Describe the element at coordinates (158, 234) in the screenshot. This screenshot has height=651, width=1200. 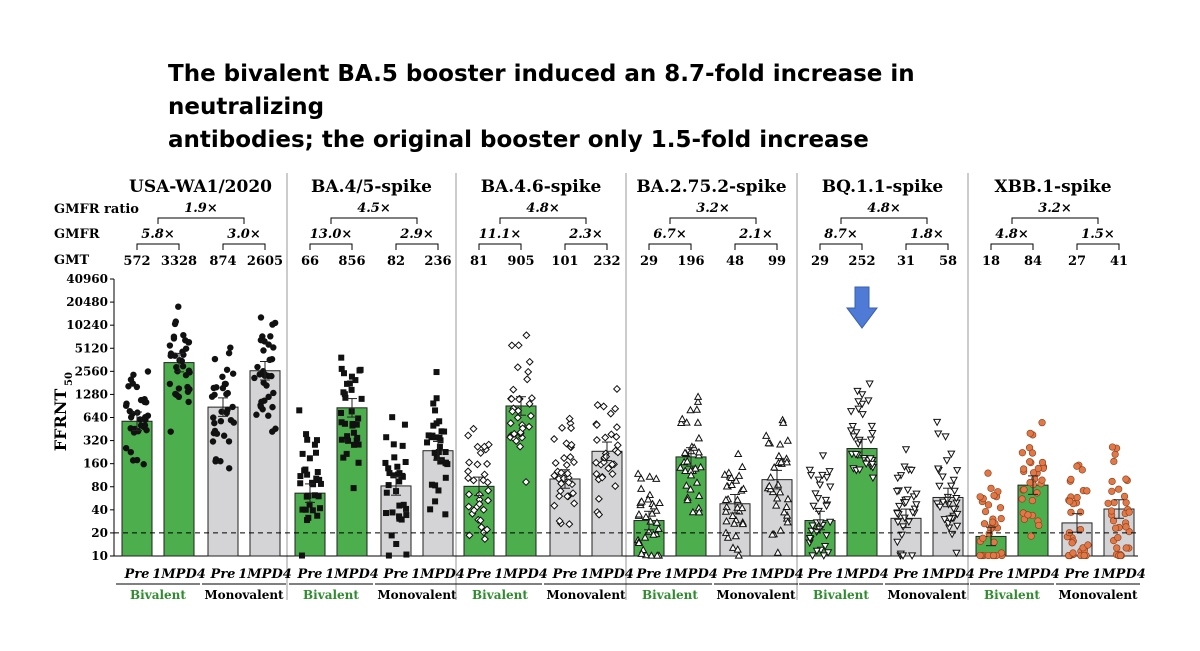
I see `gmfr-value: 5.8×` at that location.